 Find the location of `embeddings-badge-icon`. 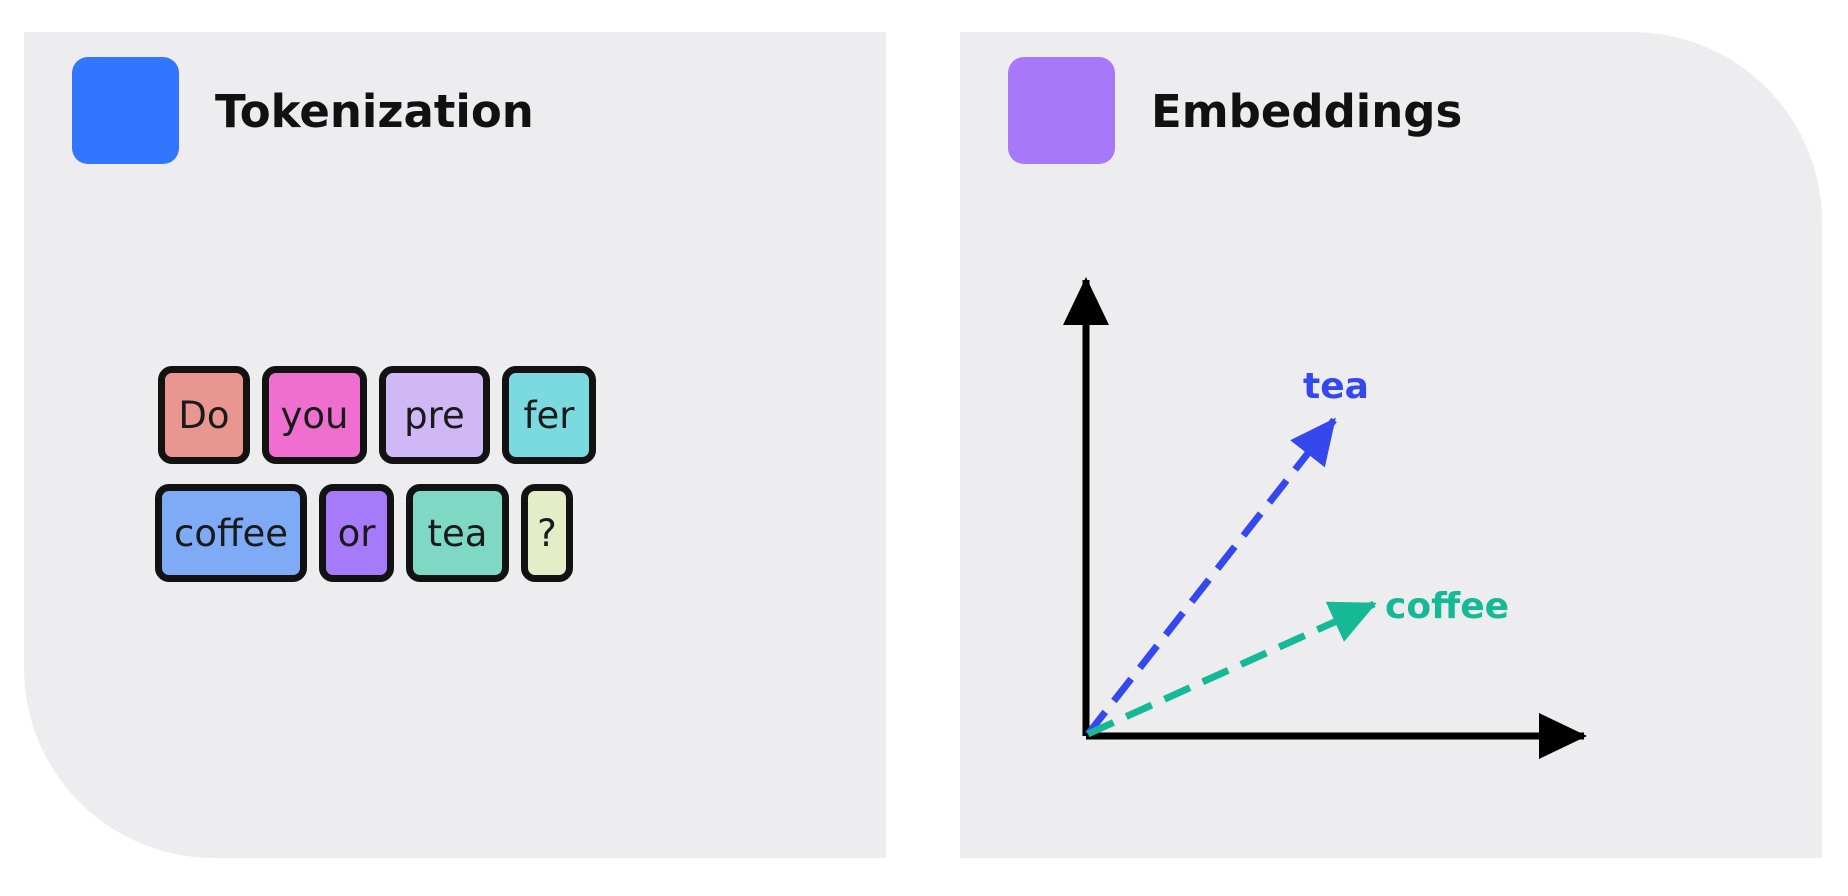

embeddings-badge-icon is located at coordinates (1061, 110).